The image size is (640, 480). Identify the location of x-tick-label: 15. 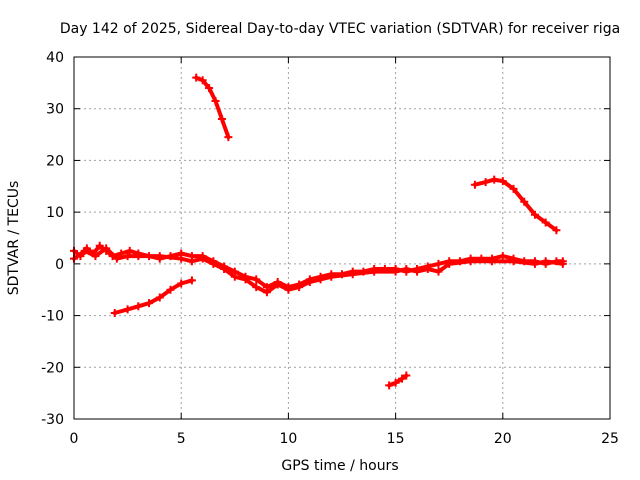
(396, 439).